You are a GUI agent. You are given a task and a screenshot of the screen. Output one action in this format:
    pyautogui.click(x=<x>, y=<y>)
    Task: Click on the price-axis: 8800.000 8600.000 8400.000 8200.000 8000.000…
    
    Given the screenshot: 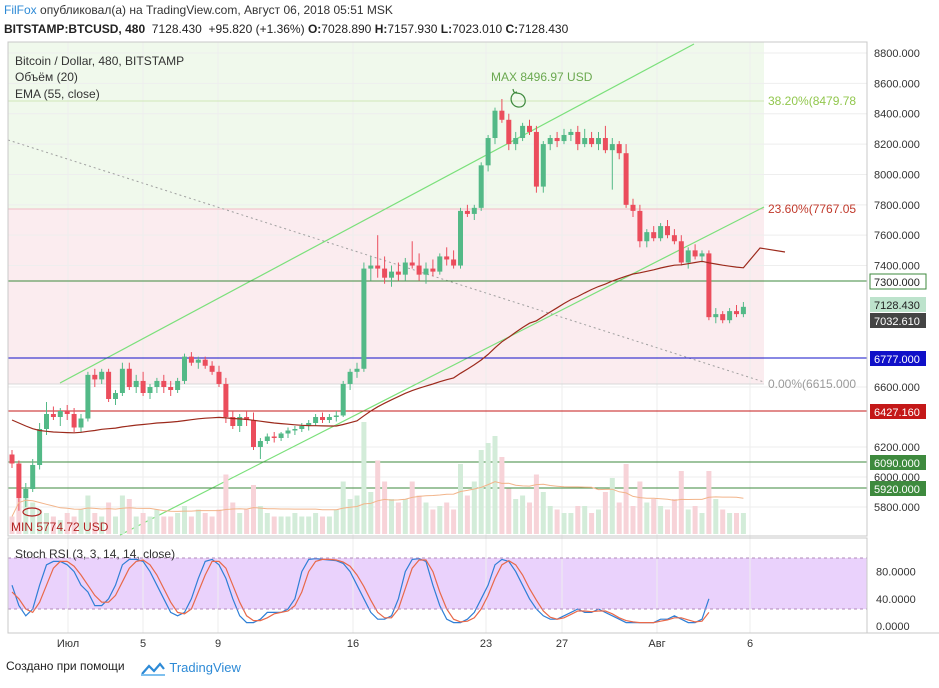 What is the action you would take?
    pyautogui.click(x=897, y=281)
    